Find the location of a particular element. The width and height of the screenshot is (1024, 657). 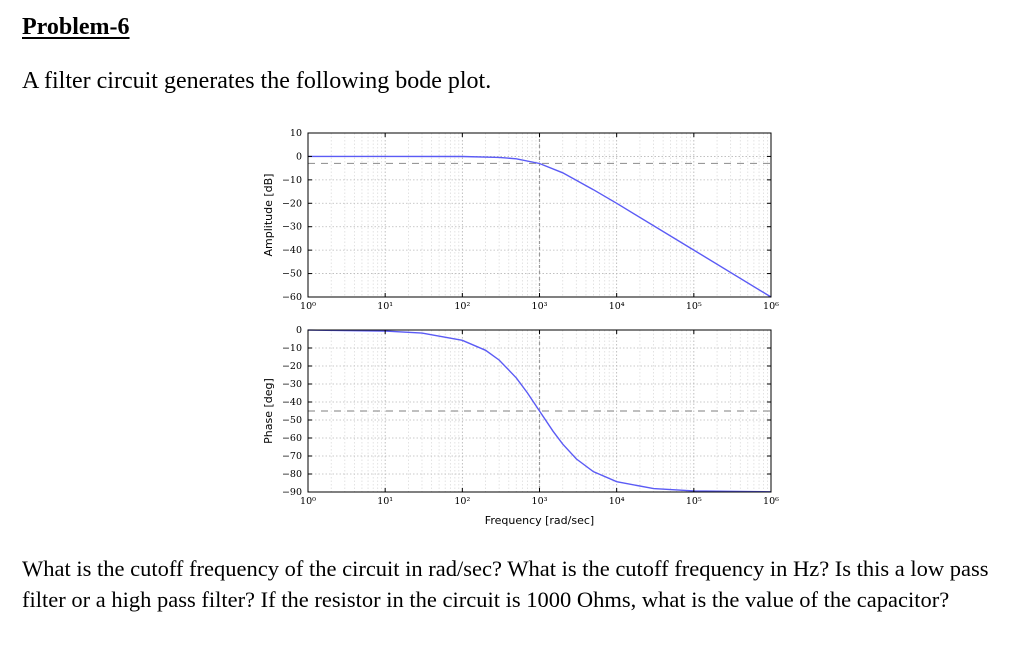

y-tick-label: −90 is located at coordinates (292, 492).